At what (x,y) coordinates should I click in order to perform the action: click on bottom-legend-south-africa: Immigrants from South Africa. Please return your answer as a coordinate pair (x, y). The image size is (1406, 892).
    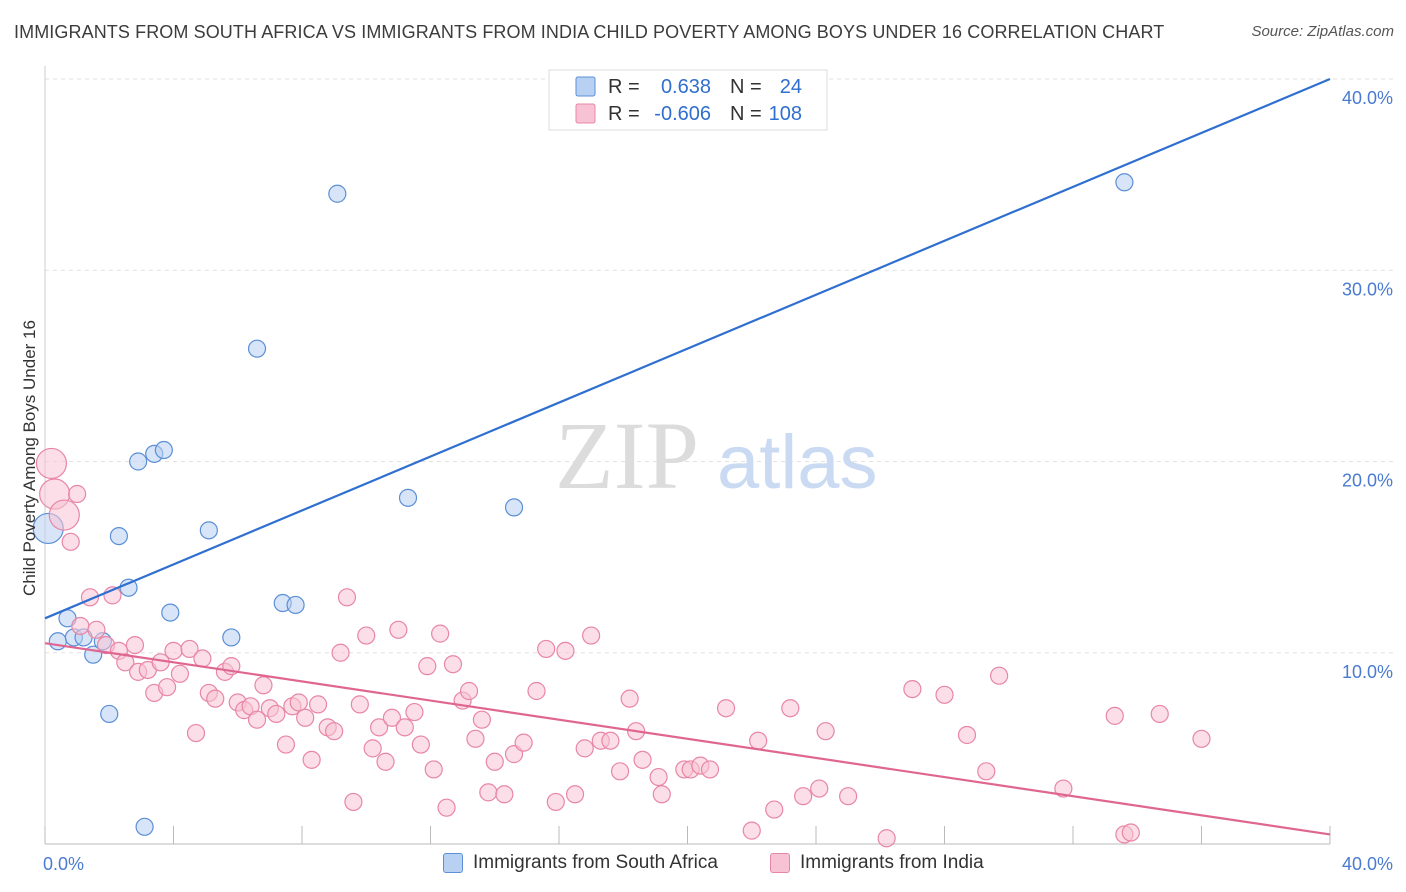
    Looking at the image, I should click on (580, 863).